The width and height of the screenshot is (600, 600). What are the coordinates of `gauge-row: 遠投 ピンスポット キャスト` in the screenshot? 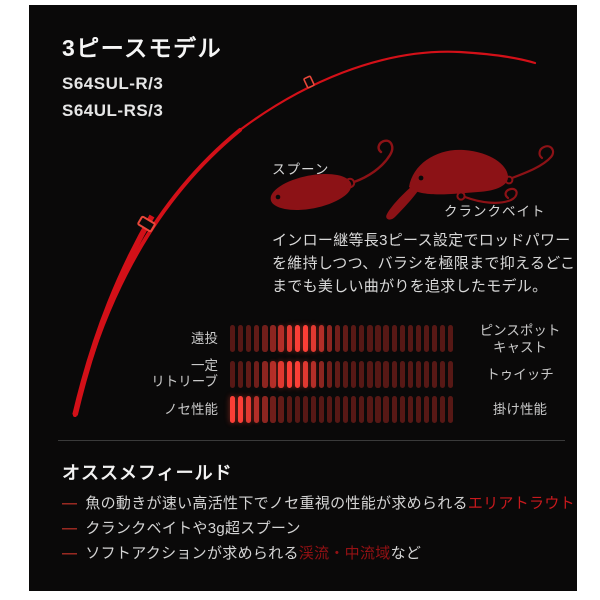 It's located at (359, 339).